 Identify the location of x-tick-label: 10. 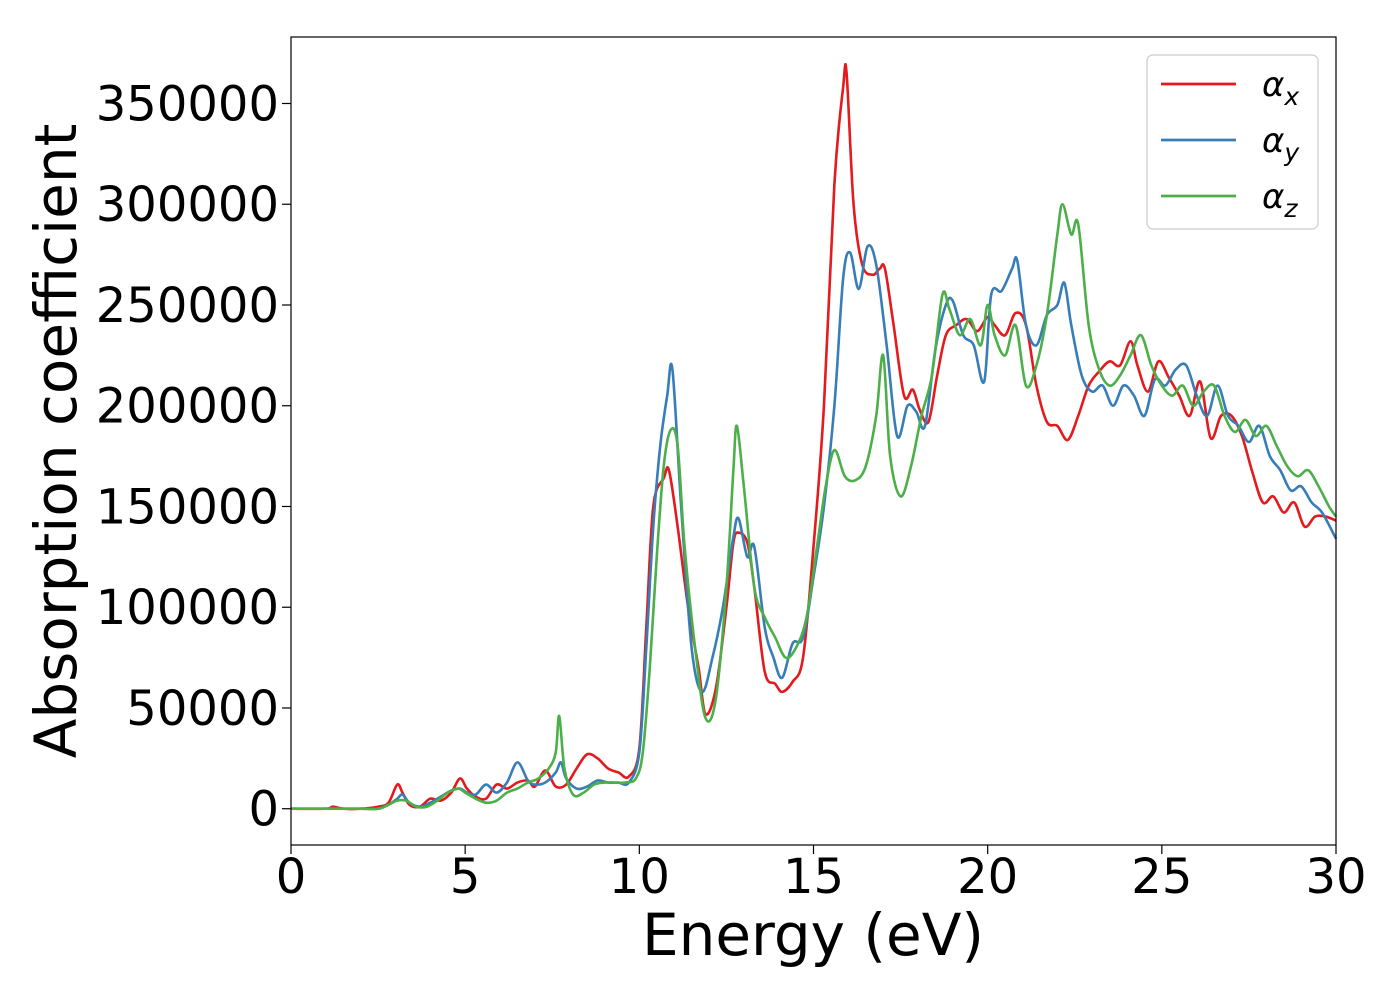
(639, 877).